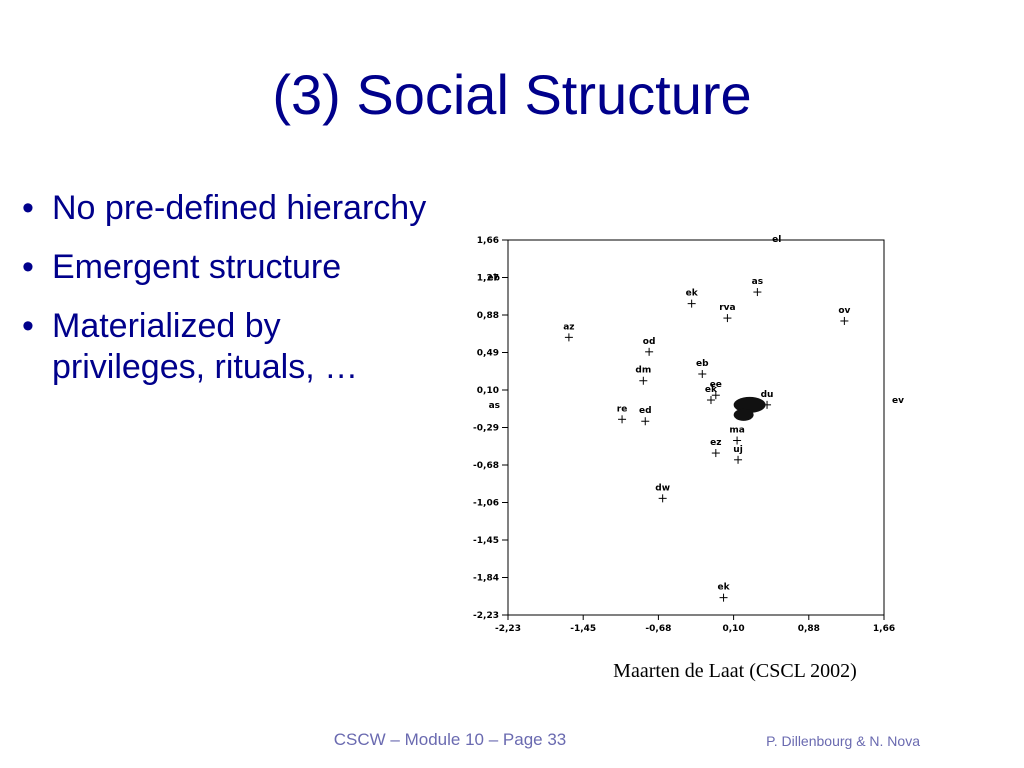 The image size is (1024, 768). I want to click on slide-title: (3) Social Structure, so click(512, 94).